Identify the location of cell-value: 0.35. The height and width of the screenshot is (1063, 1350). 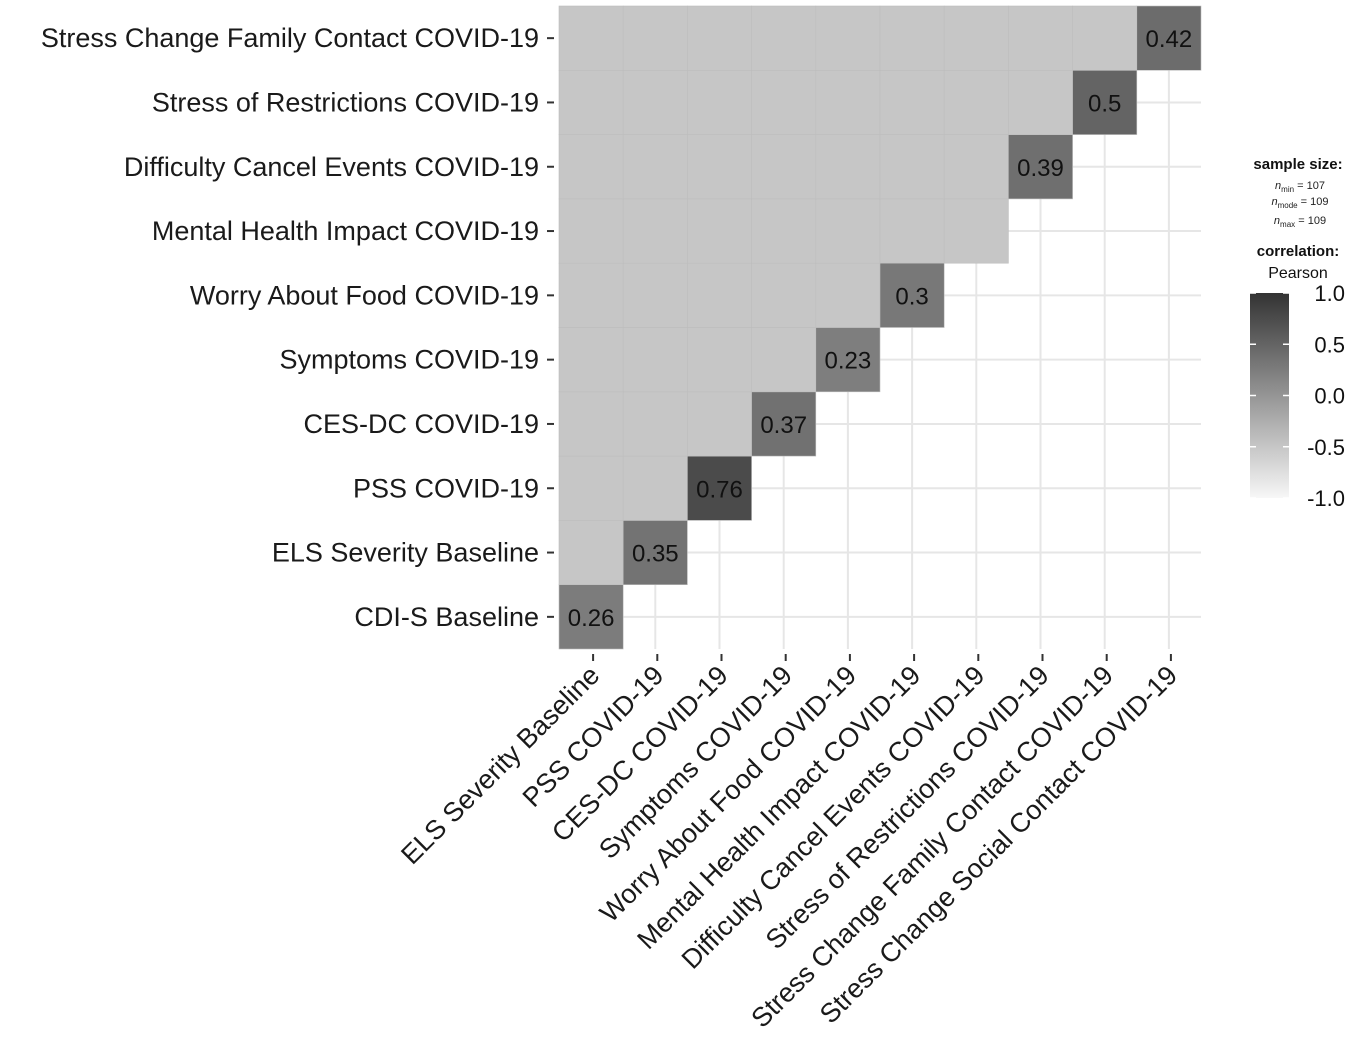
(655, 554).